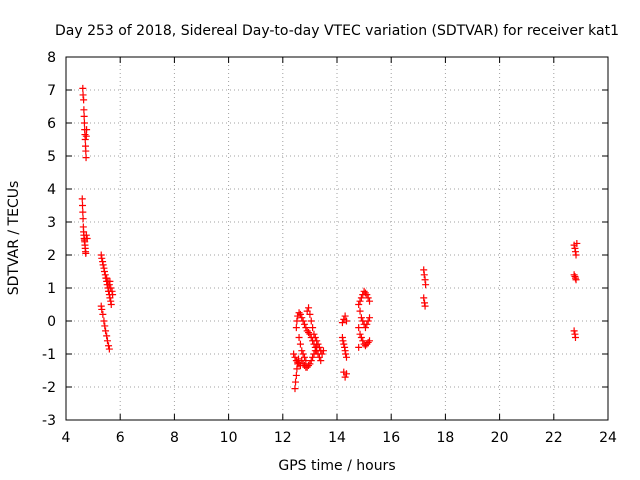 The width and height of the screenshot is (640, 480). I want to click on y-tick-label: 7, so click(51, 91).